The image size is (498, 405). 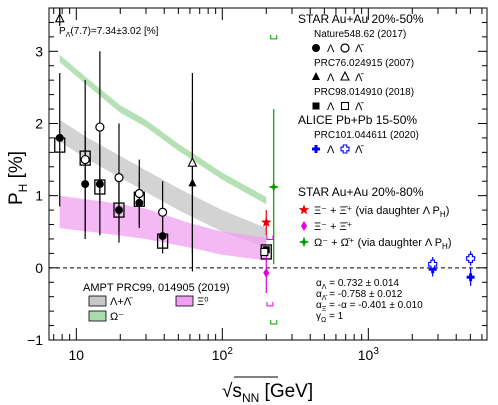 What do you see at coordinates (16, 198) in the screenshot?
I see `y-label-main: P` at bounding box center [16, 198].